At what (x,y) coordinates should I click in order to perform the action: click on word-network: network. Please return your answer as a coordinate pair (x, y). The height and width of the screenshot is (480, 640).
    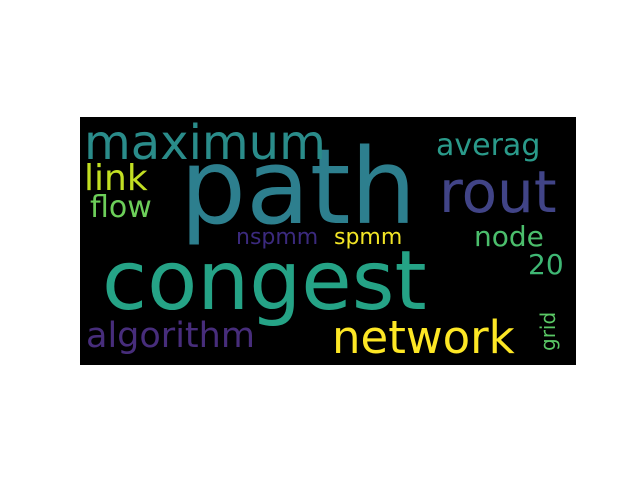
    Looking at the image, I should click on (423, 337).